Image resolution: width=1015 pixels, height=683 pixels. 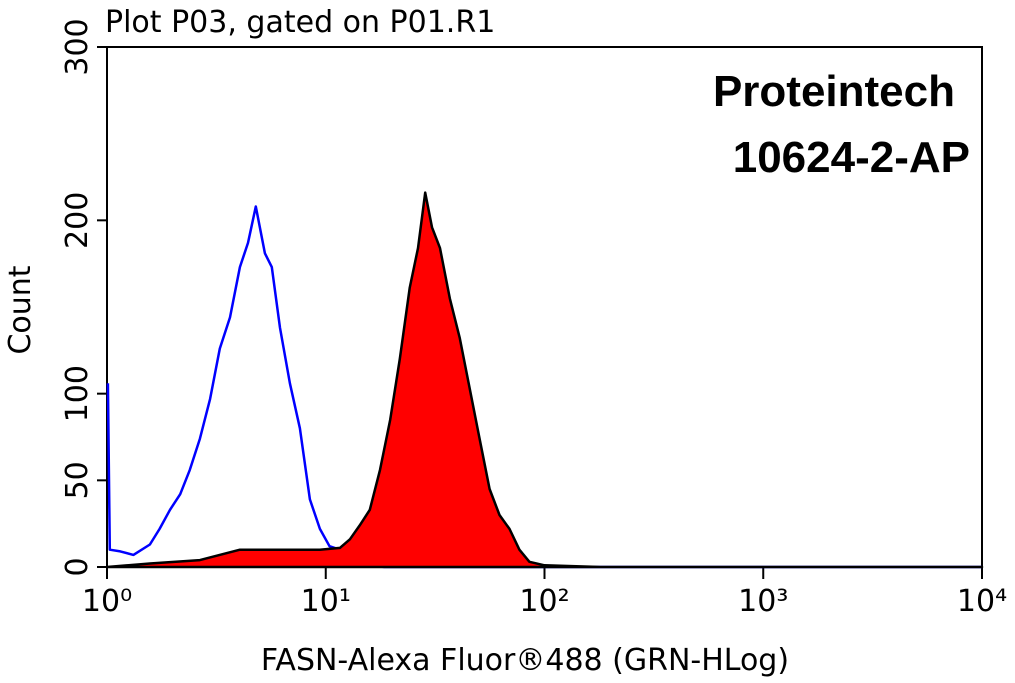 I want to click on x-tick-label: 10⁴, so click(x=982, y=601).